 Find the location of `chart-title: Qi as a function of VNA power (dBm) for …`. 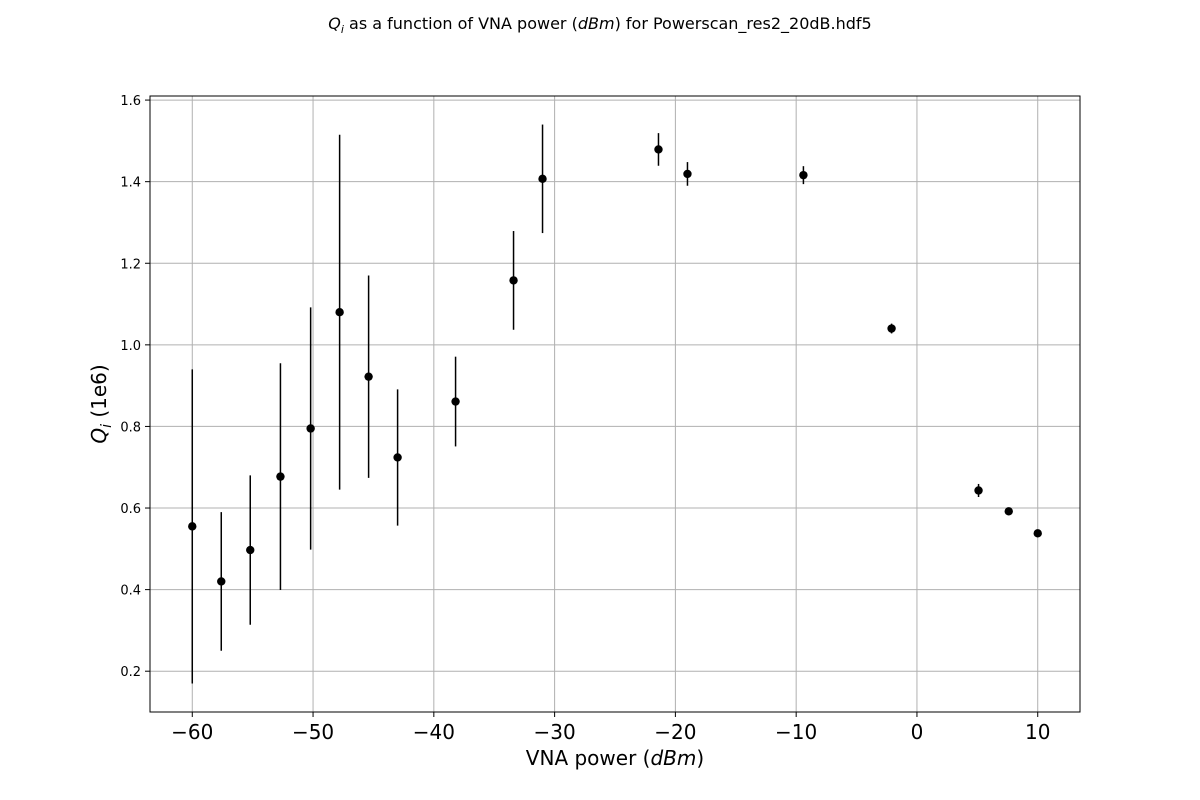

chart-title: Qi as a function of VNA power (dBm) for … is located at coordinates (599, 25).